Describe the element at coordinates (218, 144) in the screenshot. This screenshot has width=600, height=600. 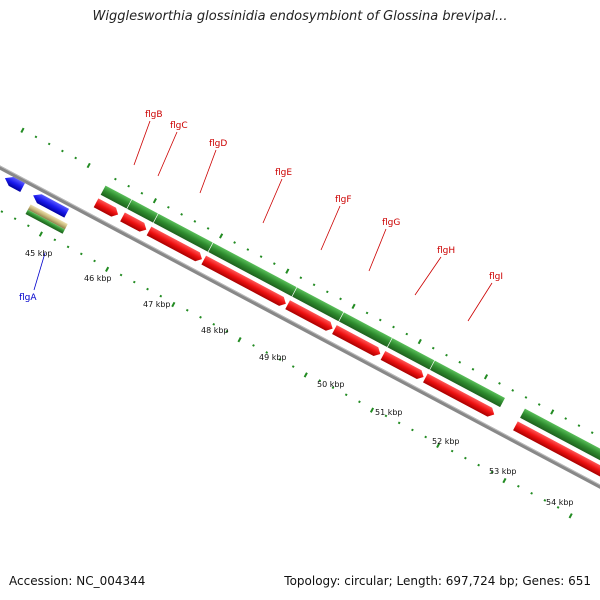
I see `gene-label-flgD: flgD` at that location.